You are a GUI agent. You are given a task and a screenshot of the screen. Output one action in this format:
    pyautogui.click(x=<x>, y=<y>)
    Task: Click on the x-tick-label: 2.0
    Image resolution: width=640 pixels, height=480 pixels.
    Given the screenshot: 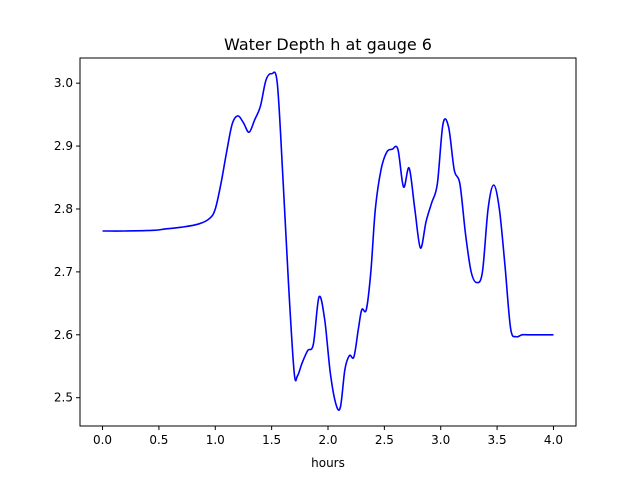 What is the action you would take?
    pyautogui.click(x=327, y=440)
    